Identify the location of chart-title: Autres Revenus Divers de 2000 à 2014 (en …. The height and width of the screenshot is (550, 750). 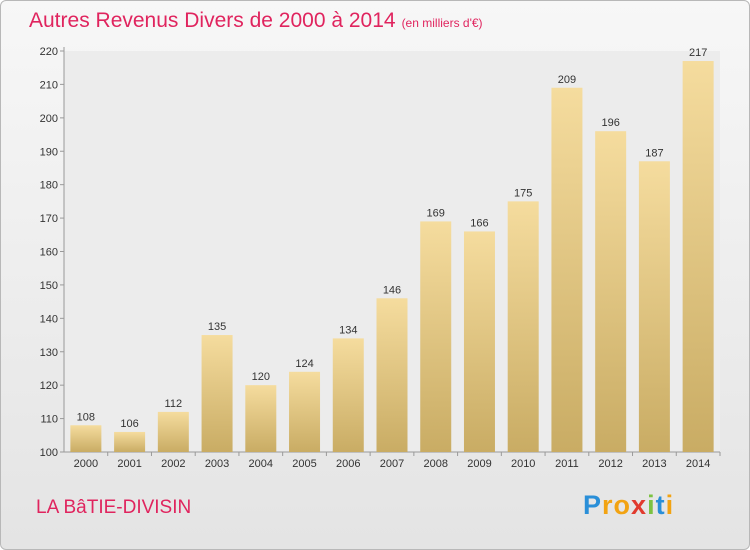
(256, 21).